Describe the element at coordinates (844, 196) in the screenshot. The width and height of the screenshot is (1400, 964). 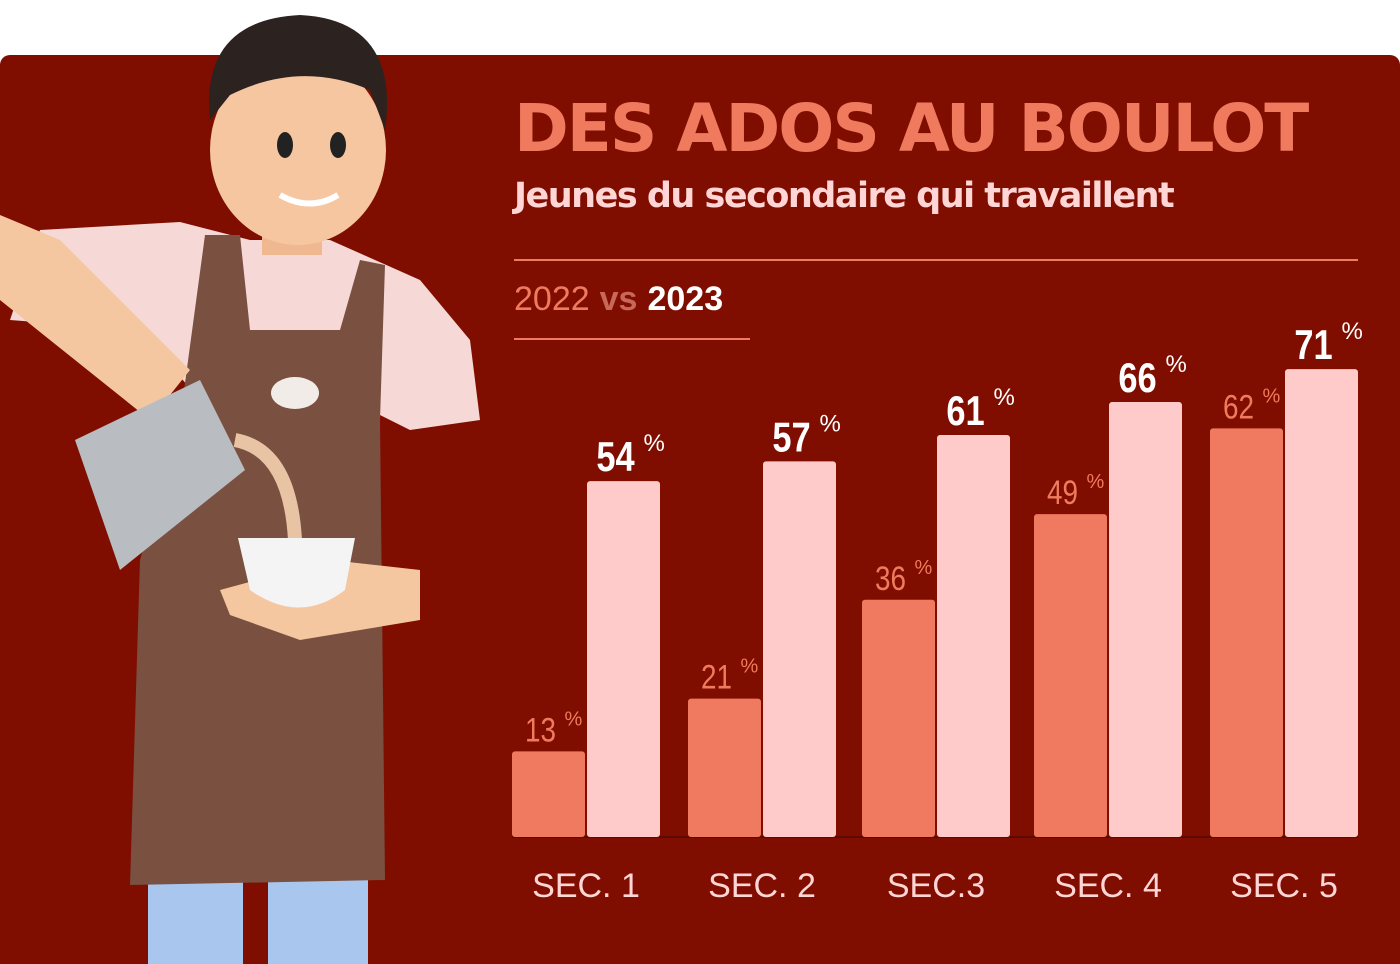
I see `chart-subtitle: Jeunes du secondaire qui travaillent` at that location.